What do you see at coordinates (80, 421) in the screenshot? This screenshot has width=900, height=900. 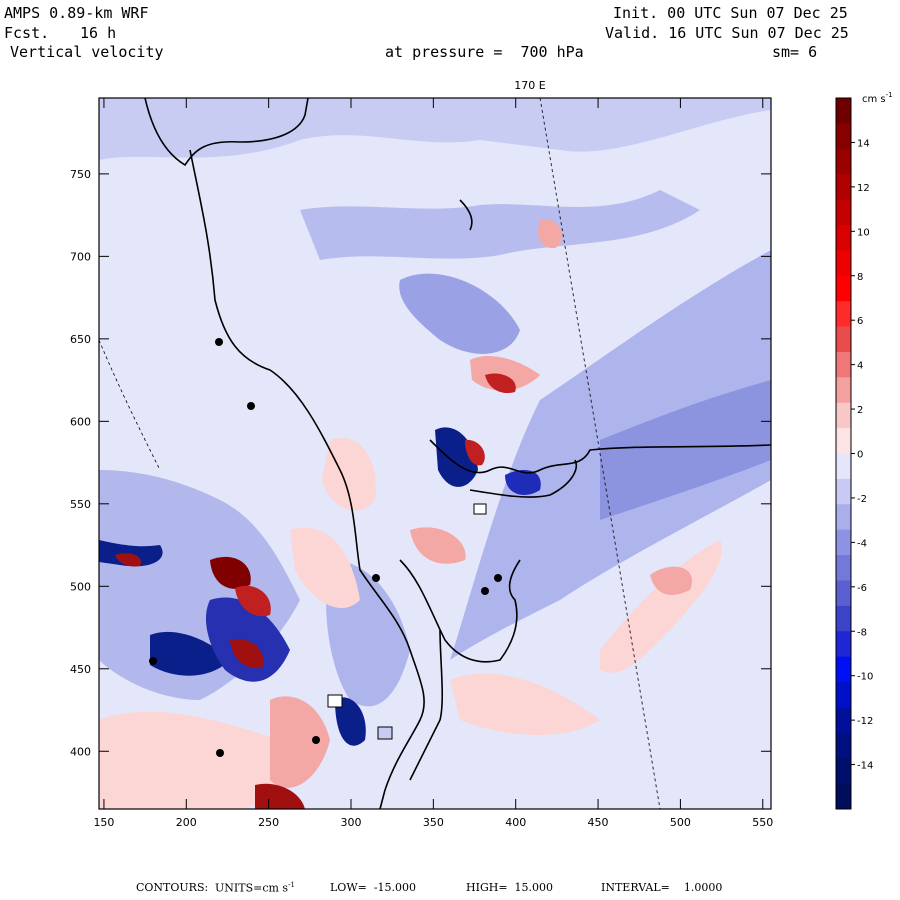 I see `y-tick-label: 600` at bounding box center [80, 421].